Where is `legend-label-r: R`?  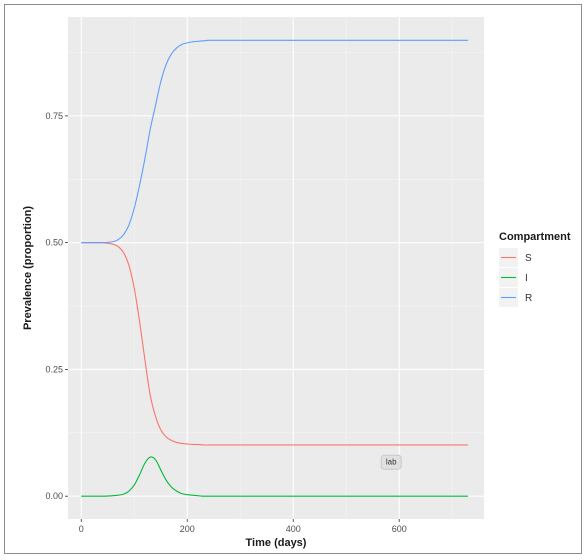
legend-label-r: R is located at coordinates (528, 298).